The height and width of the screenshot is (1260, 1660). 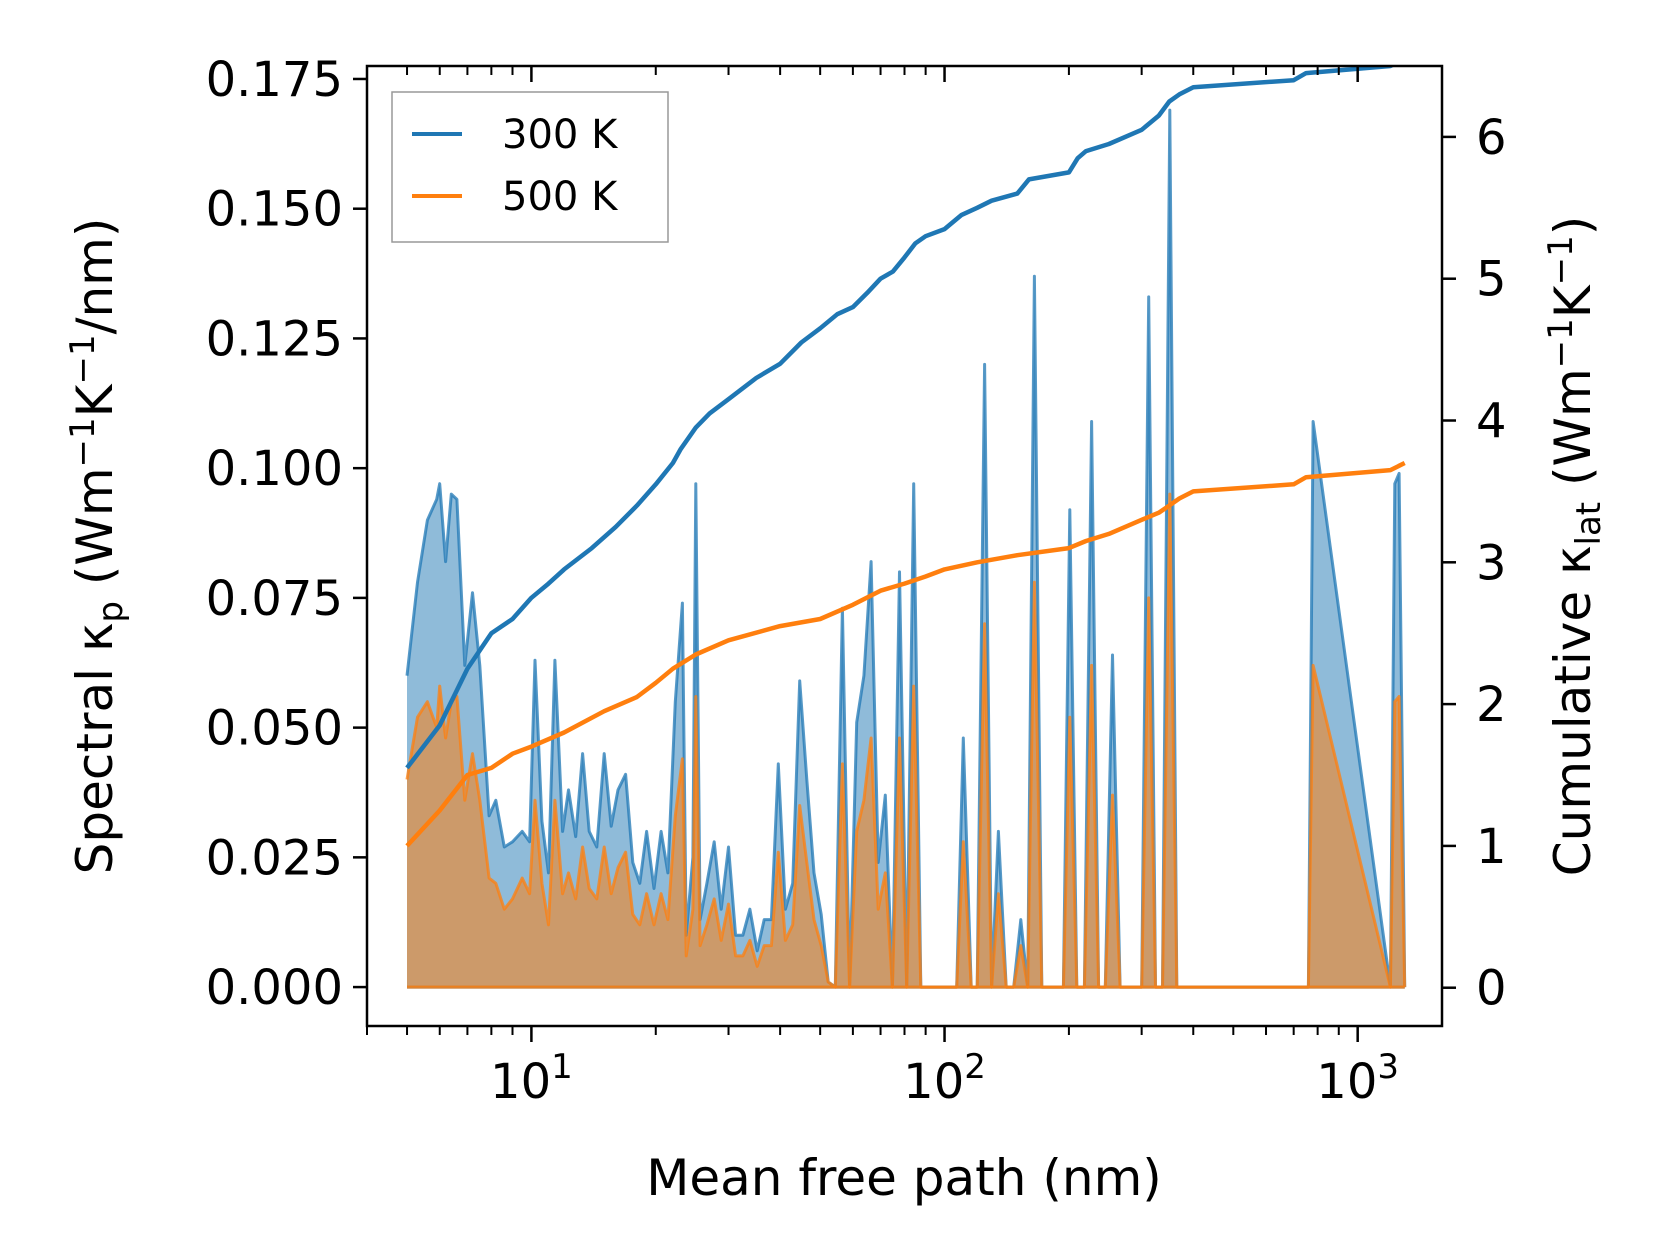 I want to click on y-left-title-sup2: −1, so click(x=83, y=359).